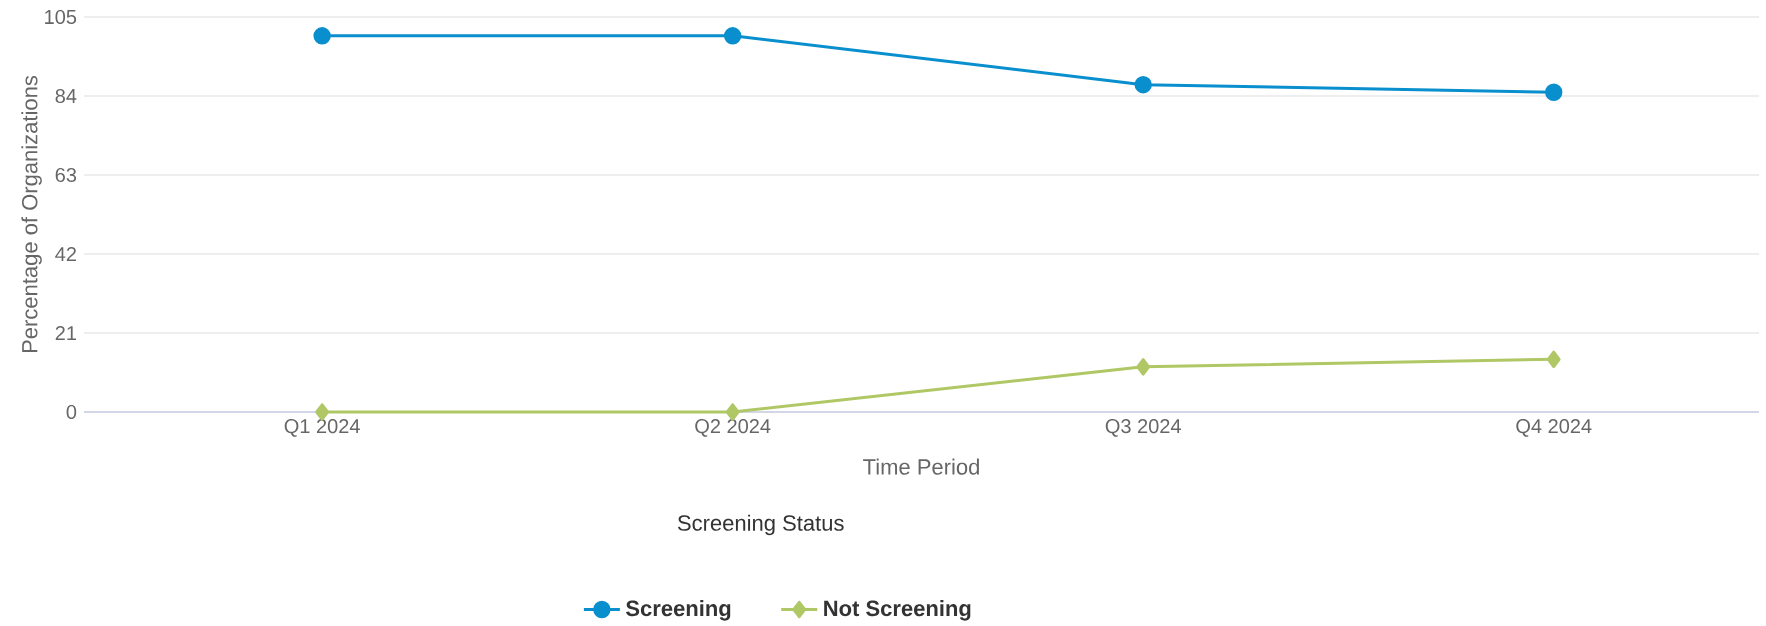 This screenshot has height=626, width=1766. Describe the element at coordinates (1554, 428) in the screenshot. I see `x-tick-label: Q4 2024` at that location.